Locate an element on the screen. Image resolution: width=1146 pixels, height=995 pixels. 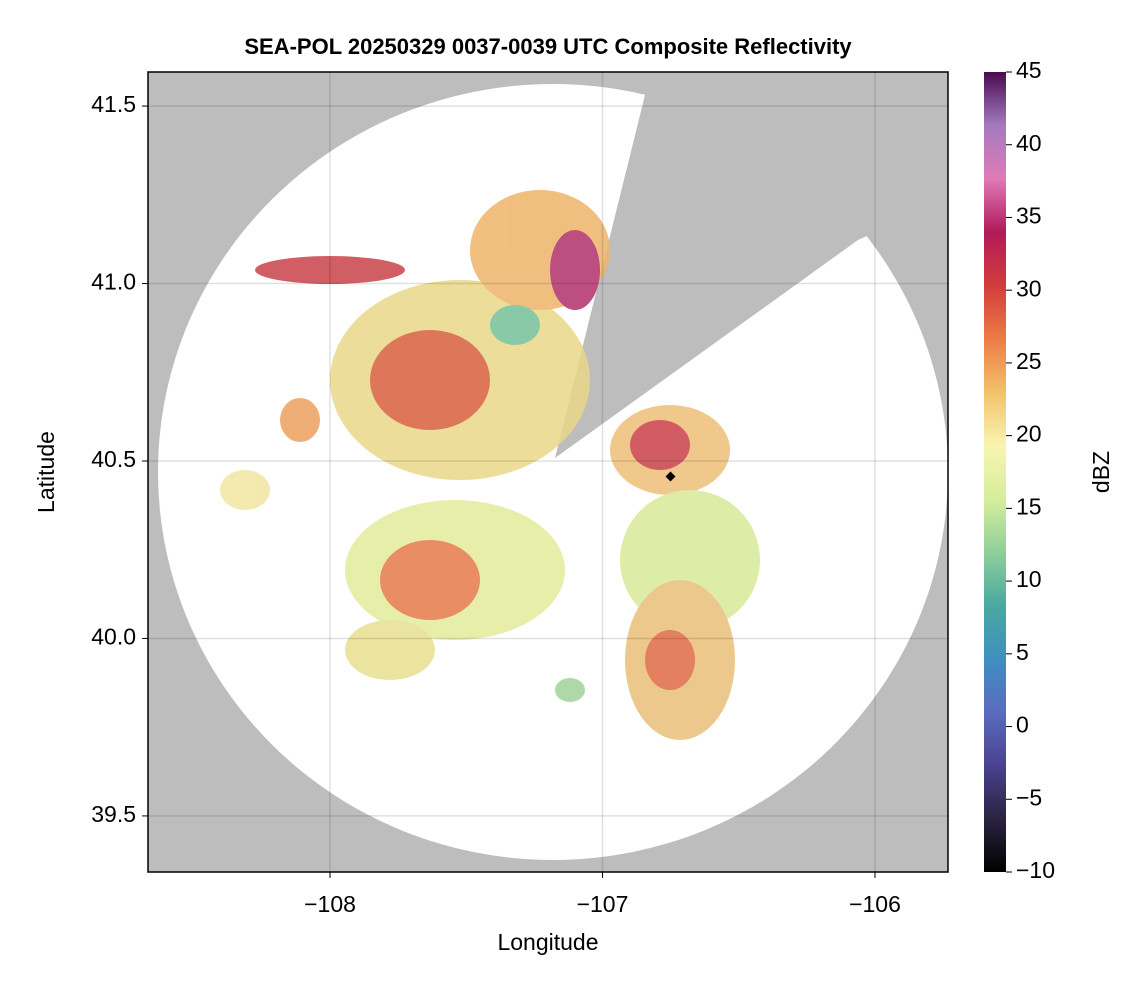
colorbar-tick-label: 40 is located at coordinates (1029, 143).